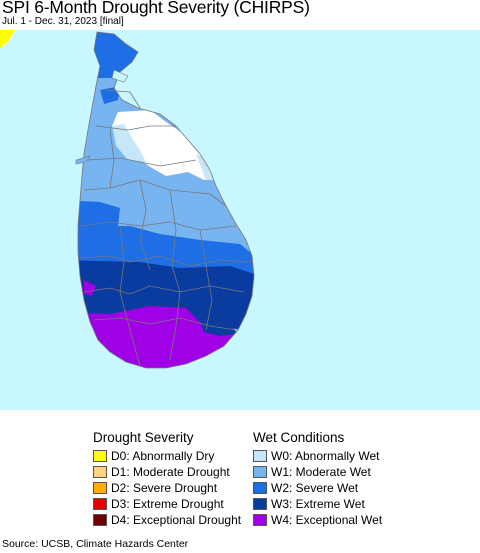 The image size is (480, 553). What do you see at coordinates (83, 160) in the screenshot?
I see `mannar-island` at bounding box center [83, 160].